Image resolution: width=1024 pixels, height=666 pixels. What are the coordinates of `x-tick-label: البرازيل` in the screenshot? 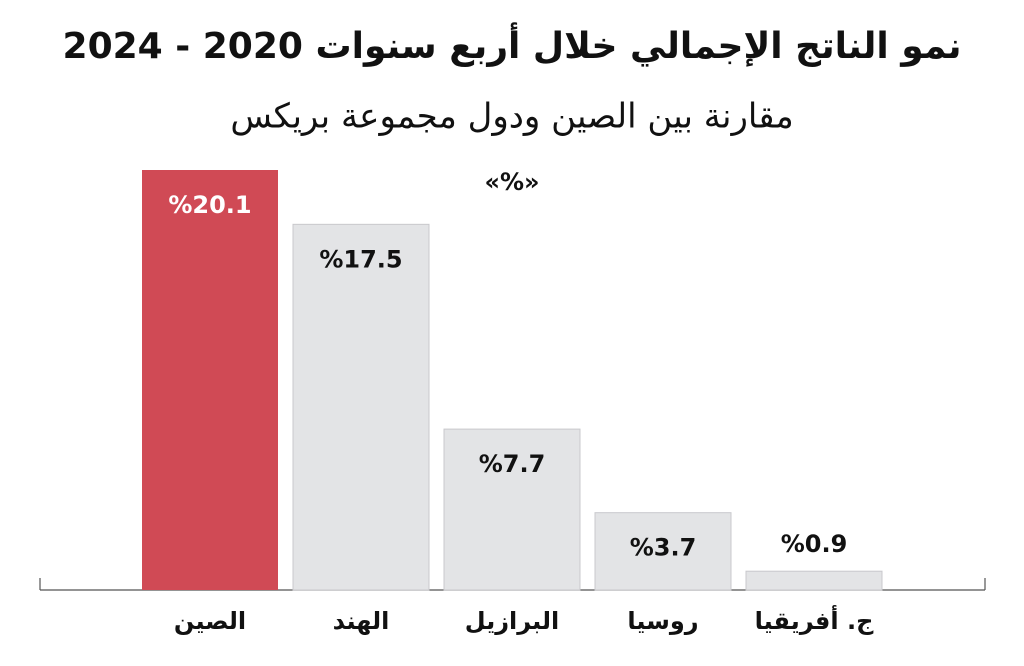 It's located at (512, 621).